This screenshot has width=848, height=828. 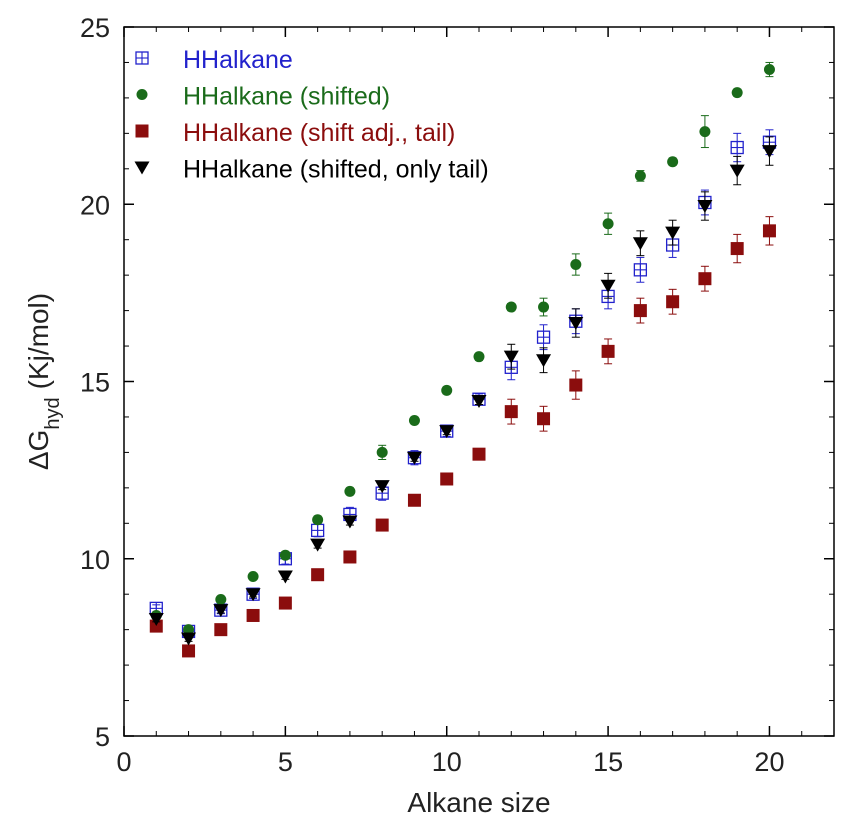 I want to click on x-tick-label: 10, so click(x=447, y=762).